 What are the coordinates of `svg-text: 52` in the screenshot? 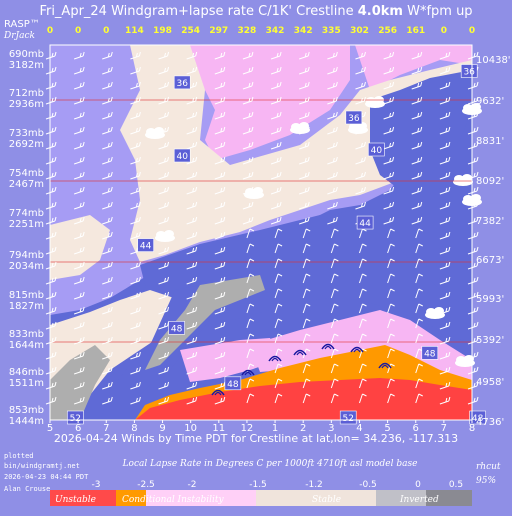 It's located at (347, 419).